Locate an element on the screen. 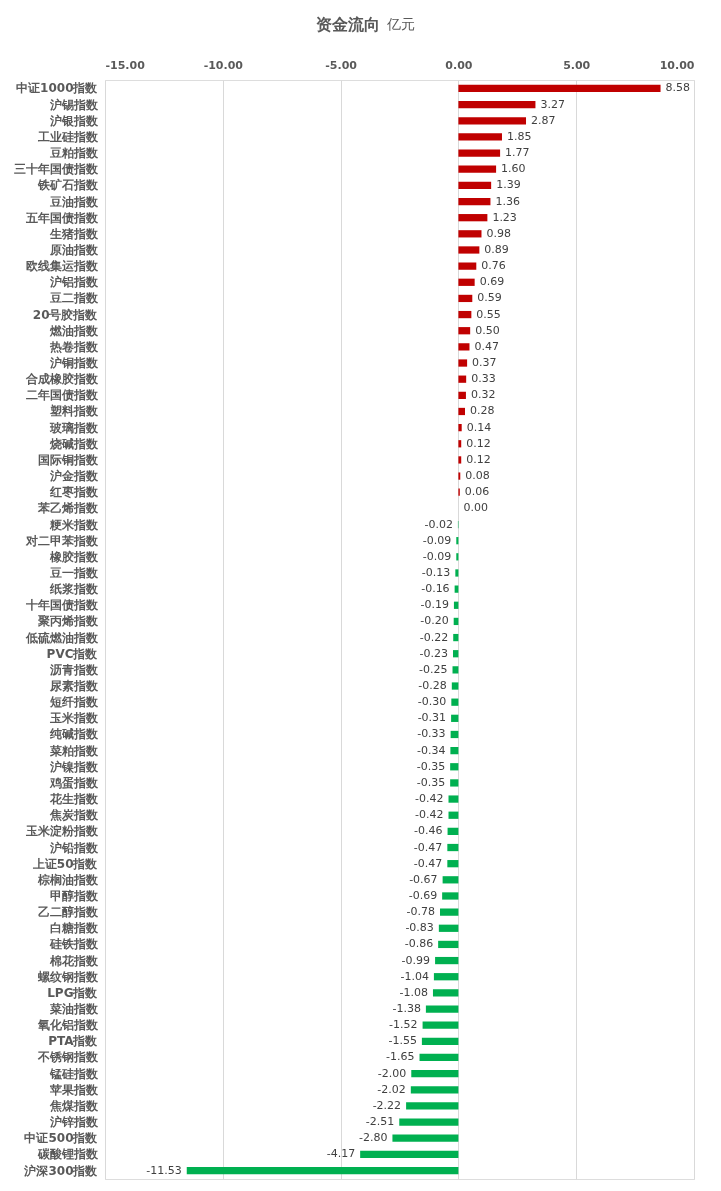 This screenshot has height=1191, width=721. y-tick-label: 焦煤指数 is located at coordinates (73, 1105).